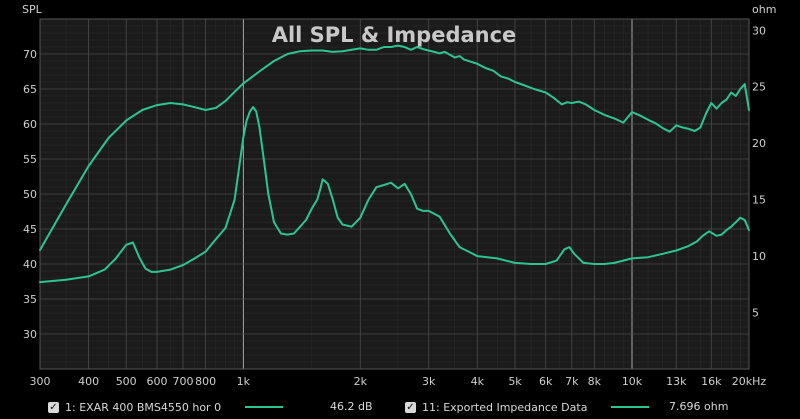 The image size is (800, 419). What do you see at coordinates (30, 299) in the screenshot?
I see `y-left-tick-label: 35` at bounding box center [30, 299].